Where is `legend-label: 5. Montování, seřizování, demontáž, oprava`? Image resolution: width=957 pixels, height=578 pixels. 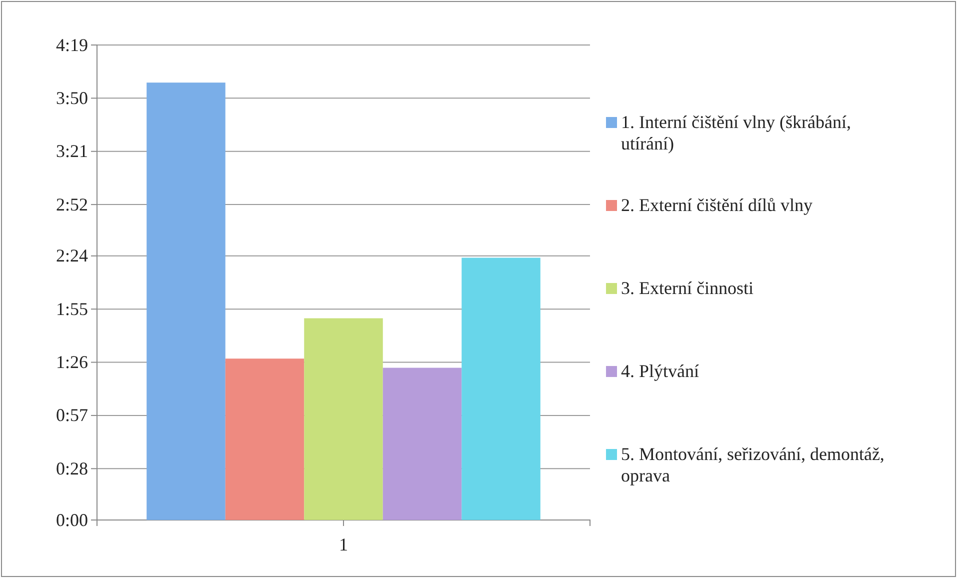
legend-label: 5. Montování, seřizování, demontáž, oprava is located at coordinates (752, 465).